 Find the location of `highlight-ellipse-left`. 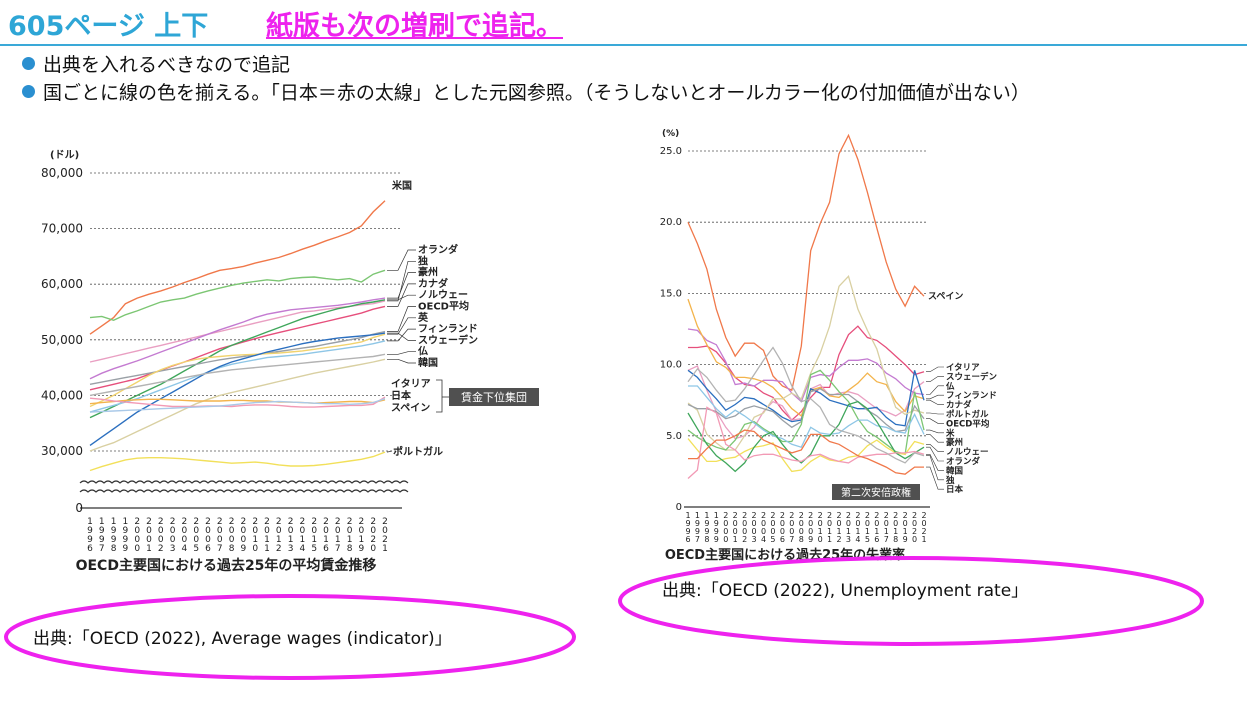

highlight-ellipse-left is located at coordinates (290, 637).